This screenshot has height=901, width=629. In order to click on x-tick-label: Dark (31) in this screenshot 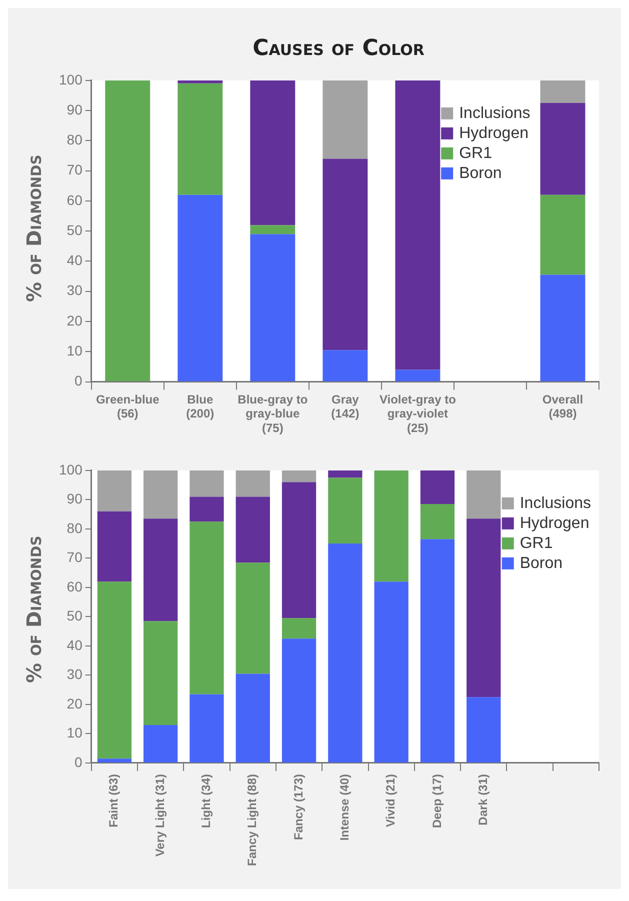, I will do `click(483, 800)`.